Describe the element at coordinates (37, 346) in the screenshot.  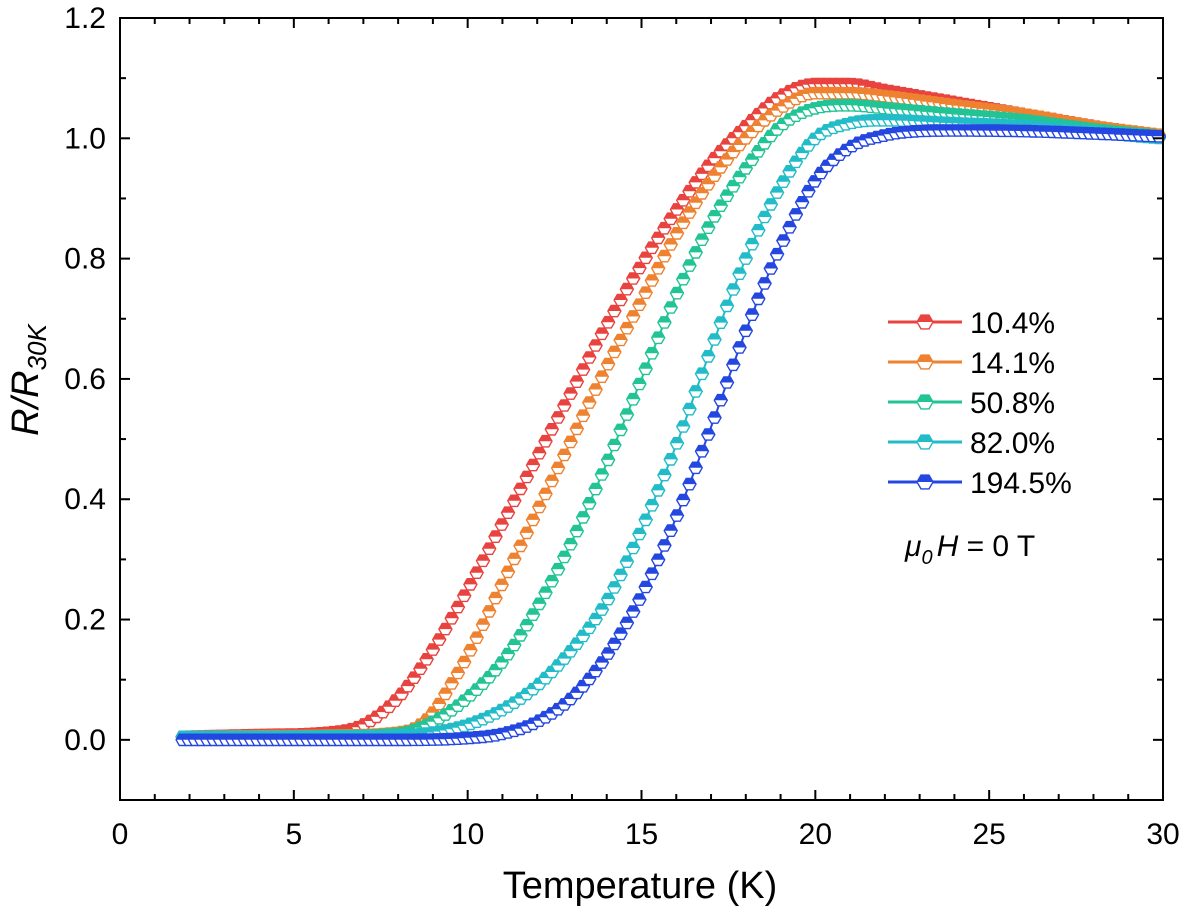
I see `y-axis-label-sub: 30K` at that location.